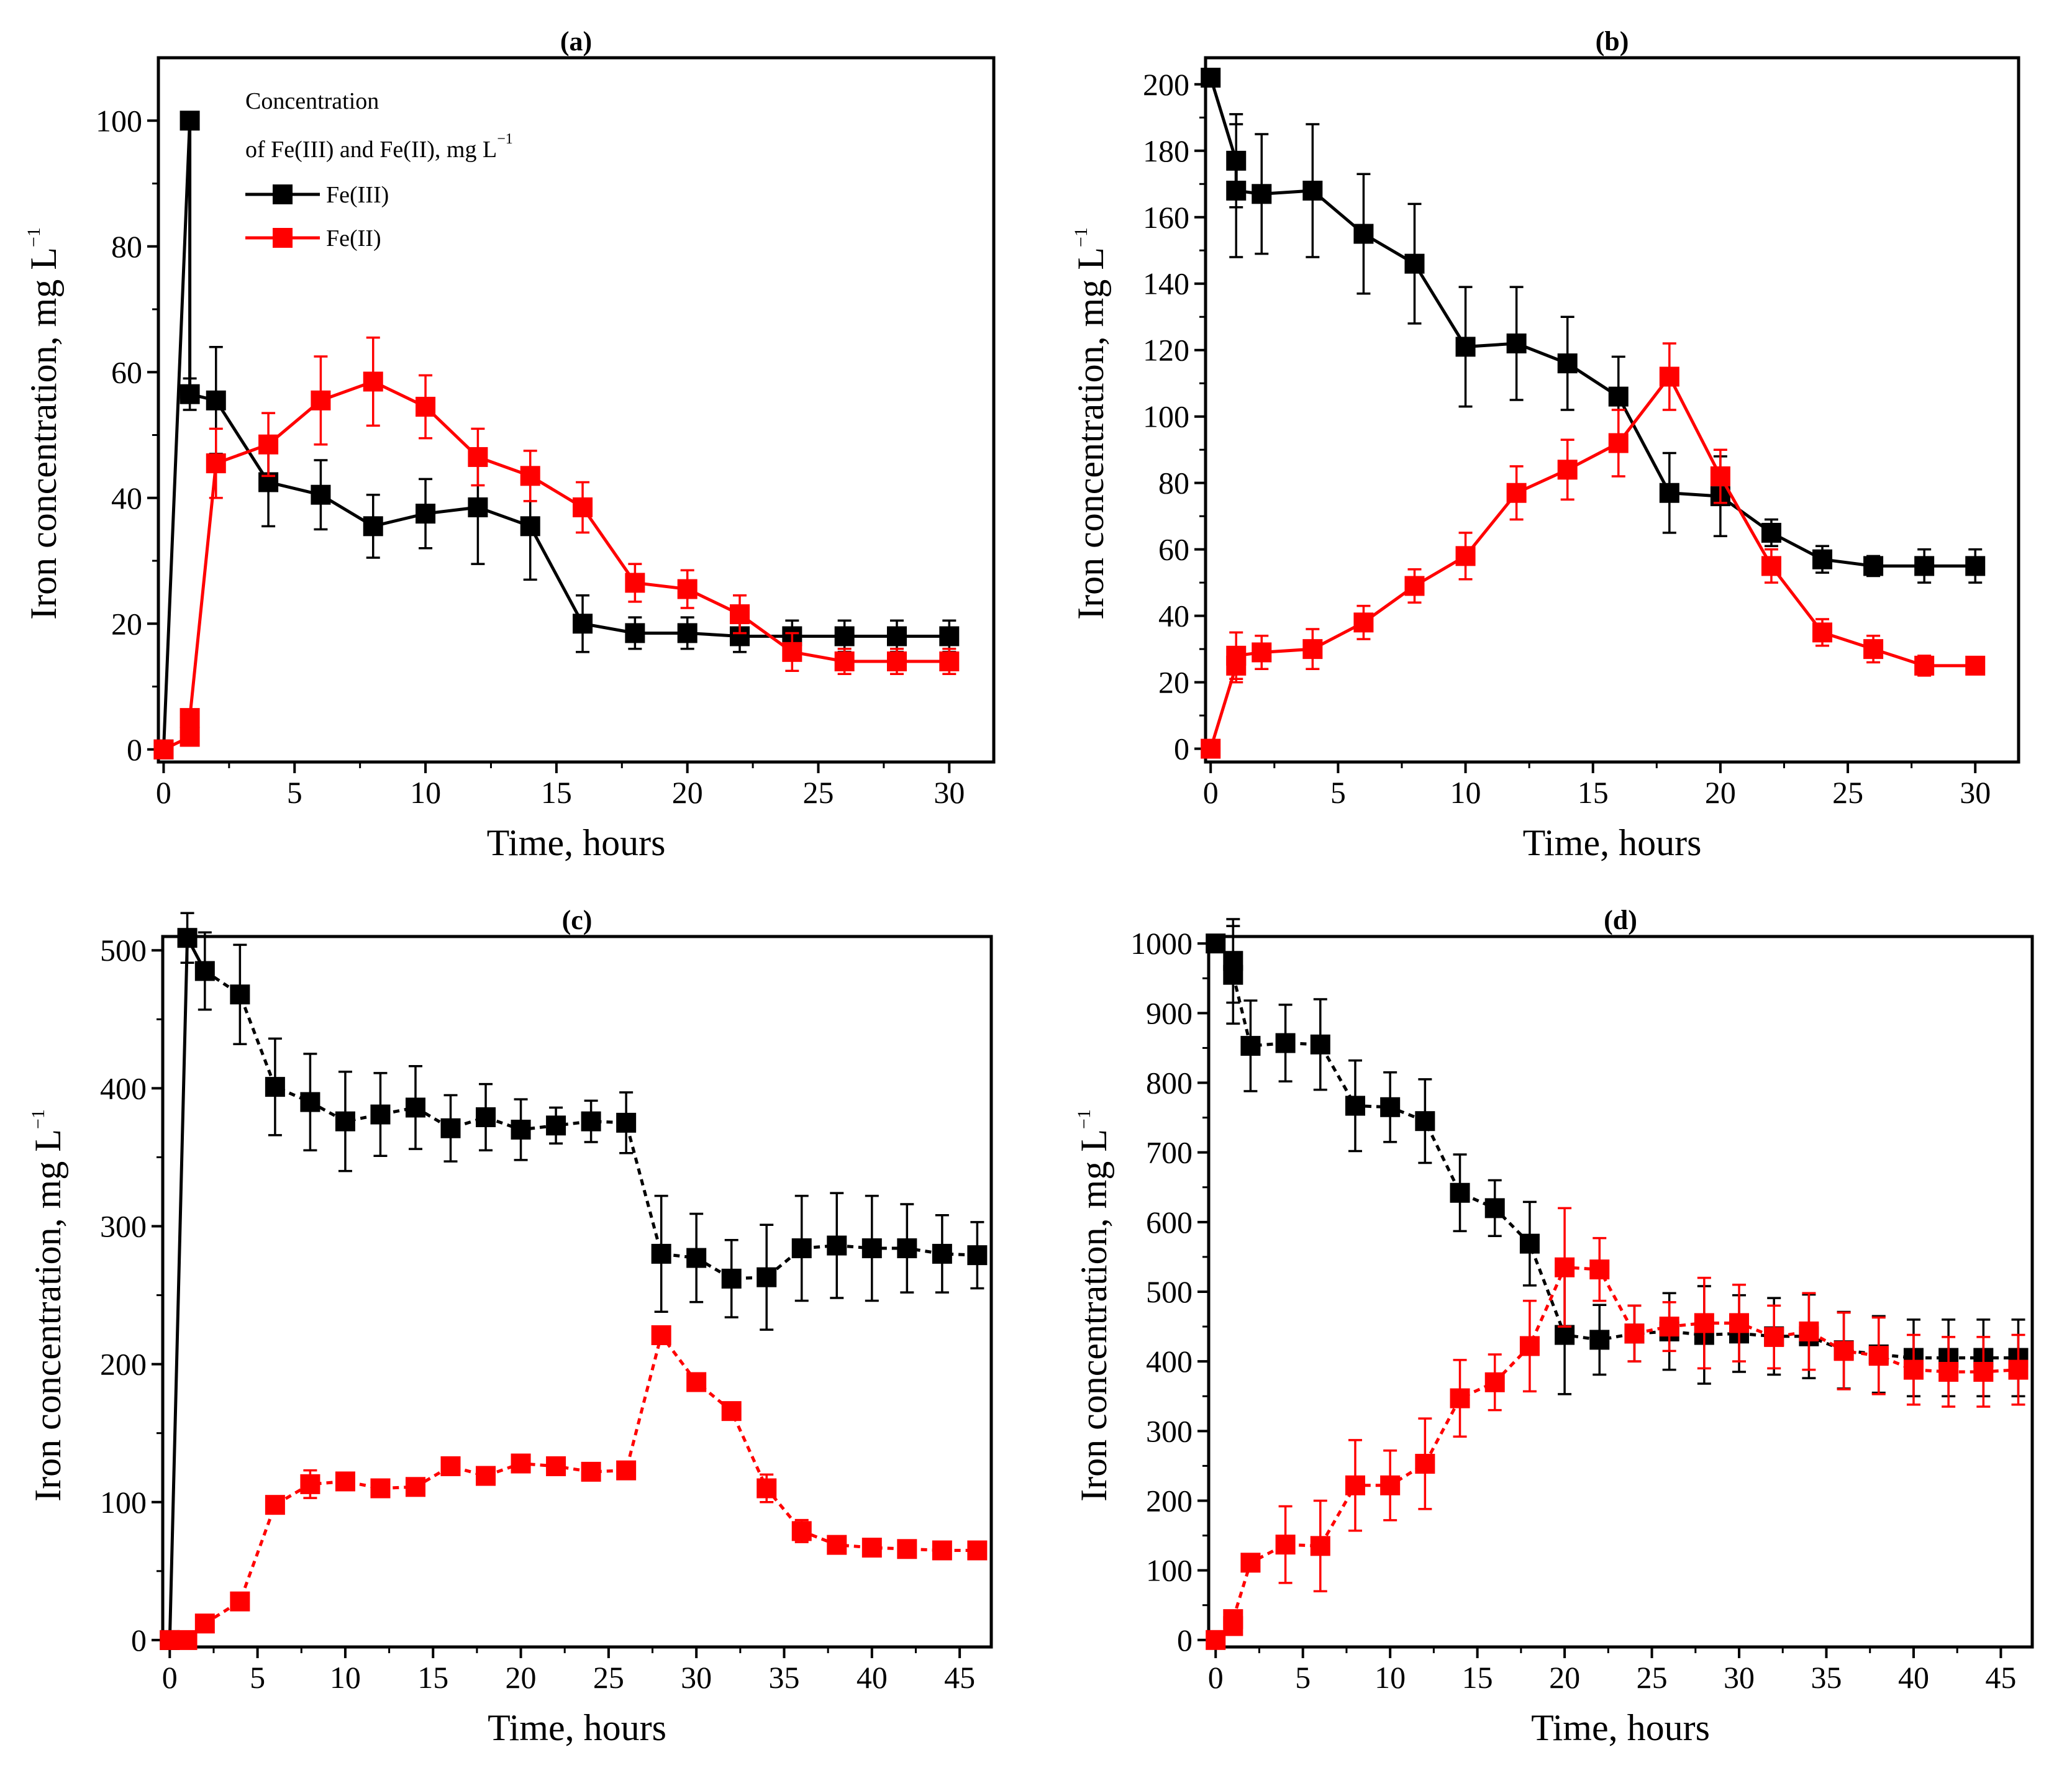 The height and width of the screenshot is (1778, 2072). What do you see at coordinates (1093, 1315) in the screenshot?
I see `y-axis-label-text: Iron concentration, mg L` at bounding box center [1093, 1315].